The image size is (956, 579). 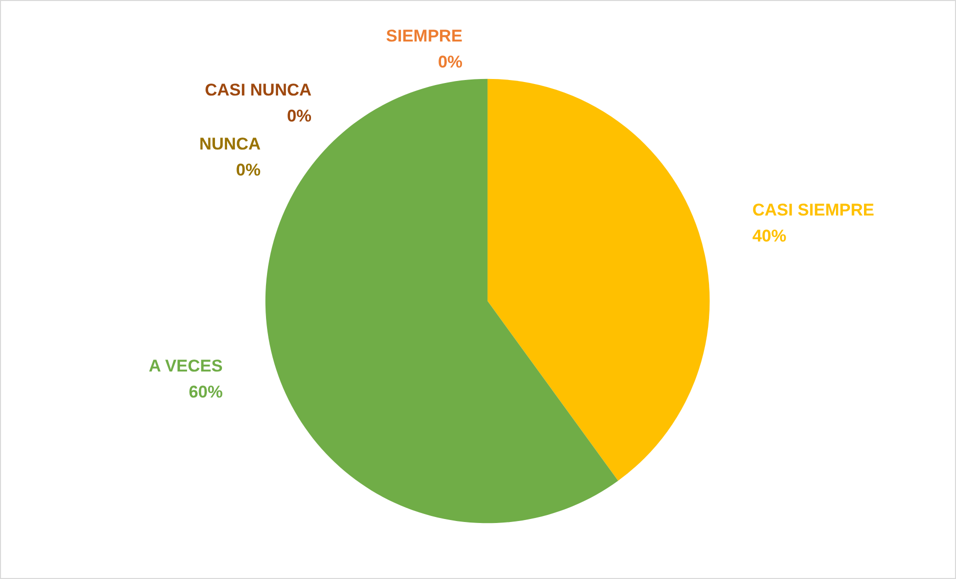 What do you see at coordinates (185, 366) in the screenshot?
I see `slice-label: A VECES` at bounding box center [185, 366].